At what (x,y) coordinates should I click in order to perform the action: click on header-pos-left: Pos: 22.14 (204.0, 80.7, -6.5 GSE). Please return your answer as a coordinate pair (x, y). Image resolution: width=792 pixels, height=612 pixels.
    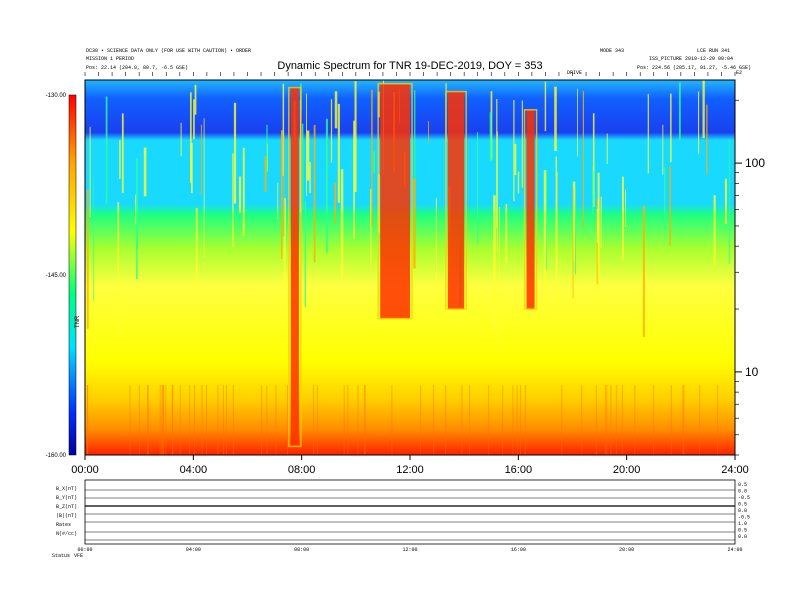
    Looking at the image, I should click on (137, 68).